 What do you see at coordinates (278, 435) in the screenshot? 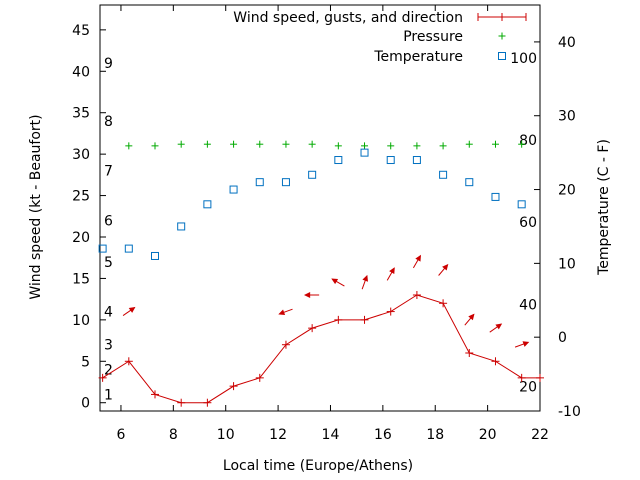
I see `x-tick-label: 12` at bounding box center [278, 435].